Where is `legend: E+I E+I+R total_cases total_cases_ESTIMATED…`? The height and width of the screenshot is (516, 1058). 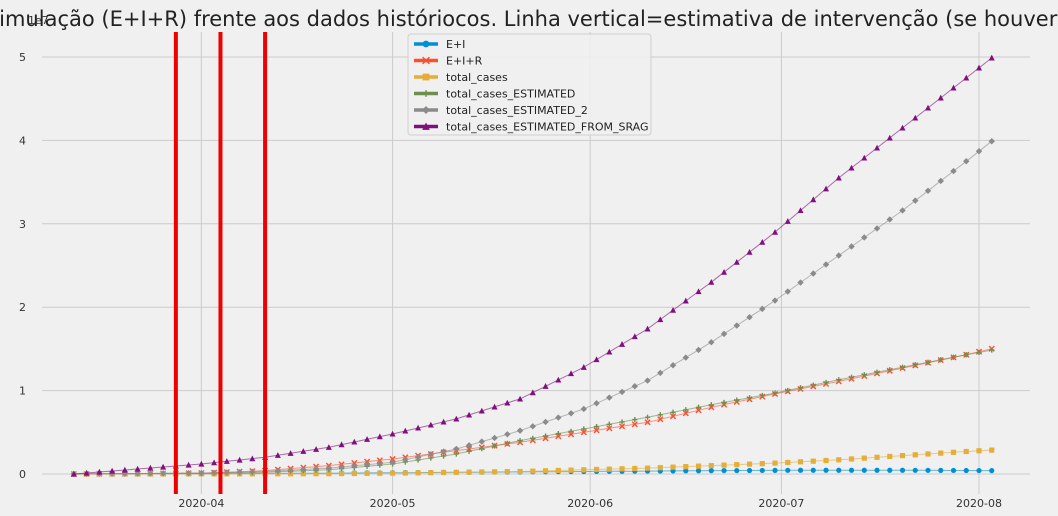 legend: E+I E+I+R total_cases total_cases_ESTIMATED… is located at coordinates (529, 84).